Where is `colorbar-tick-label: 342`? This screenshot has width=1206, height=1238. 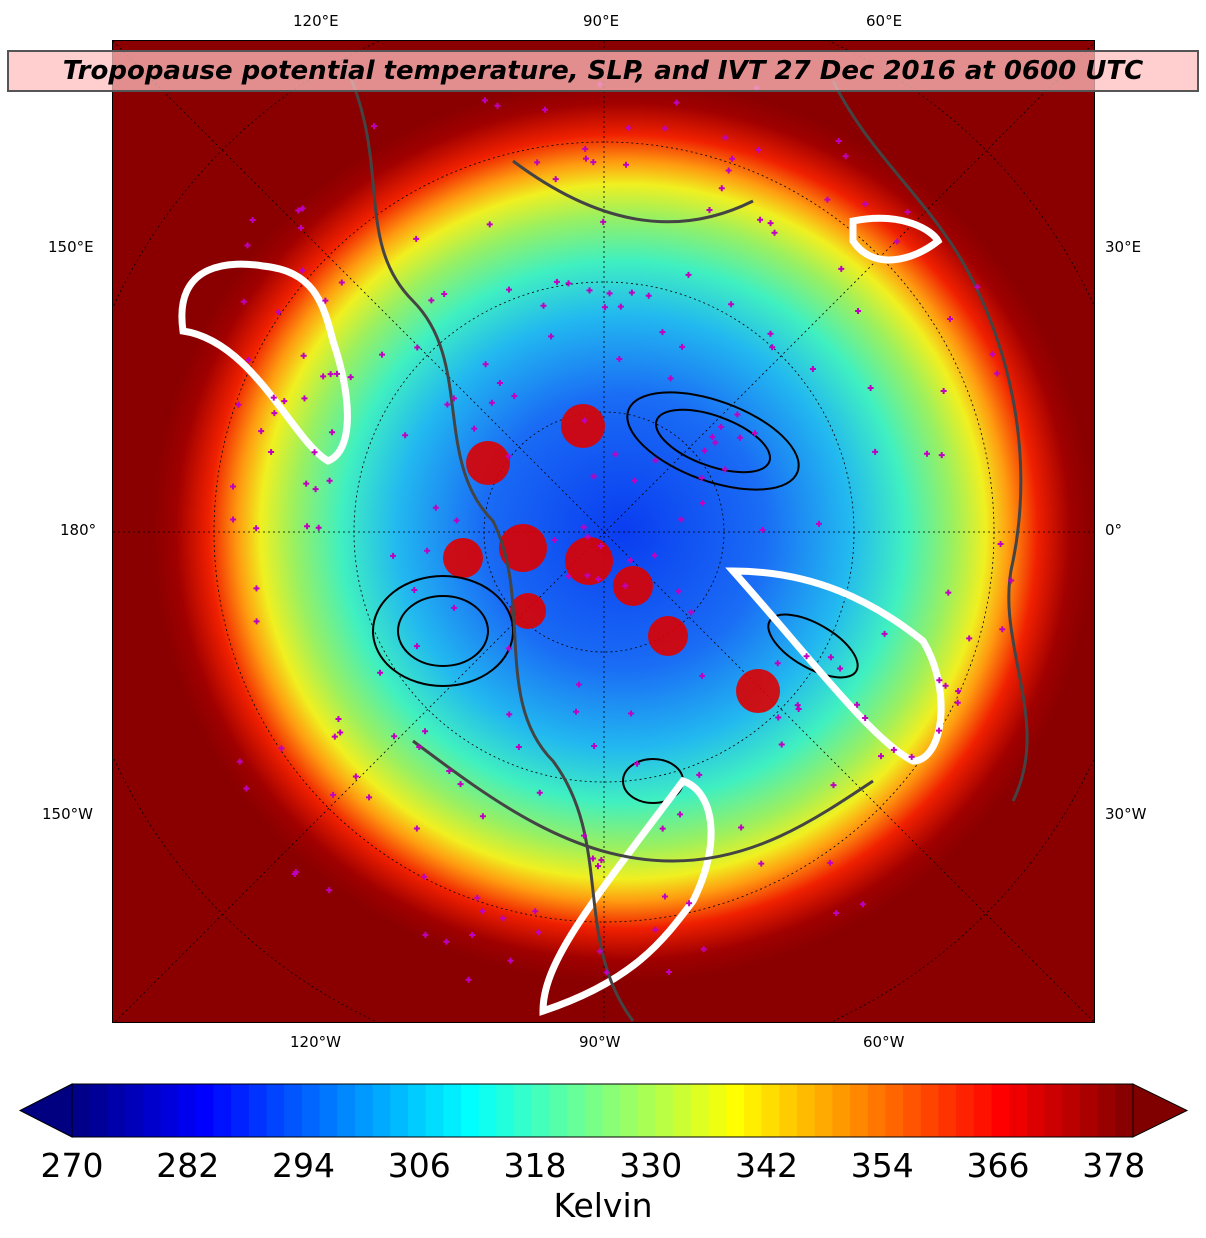 colorbar-tick-label: 342 is located at coordinates (766, 1165).